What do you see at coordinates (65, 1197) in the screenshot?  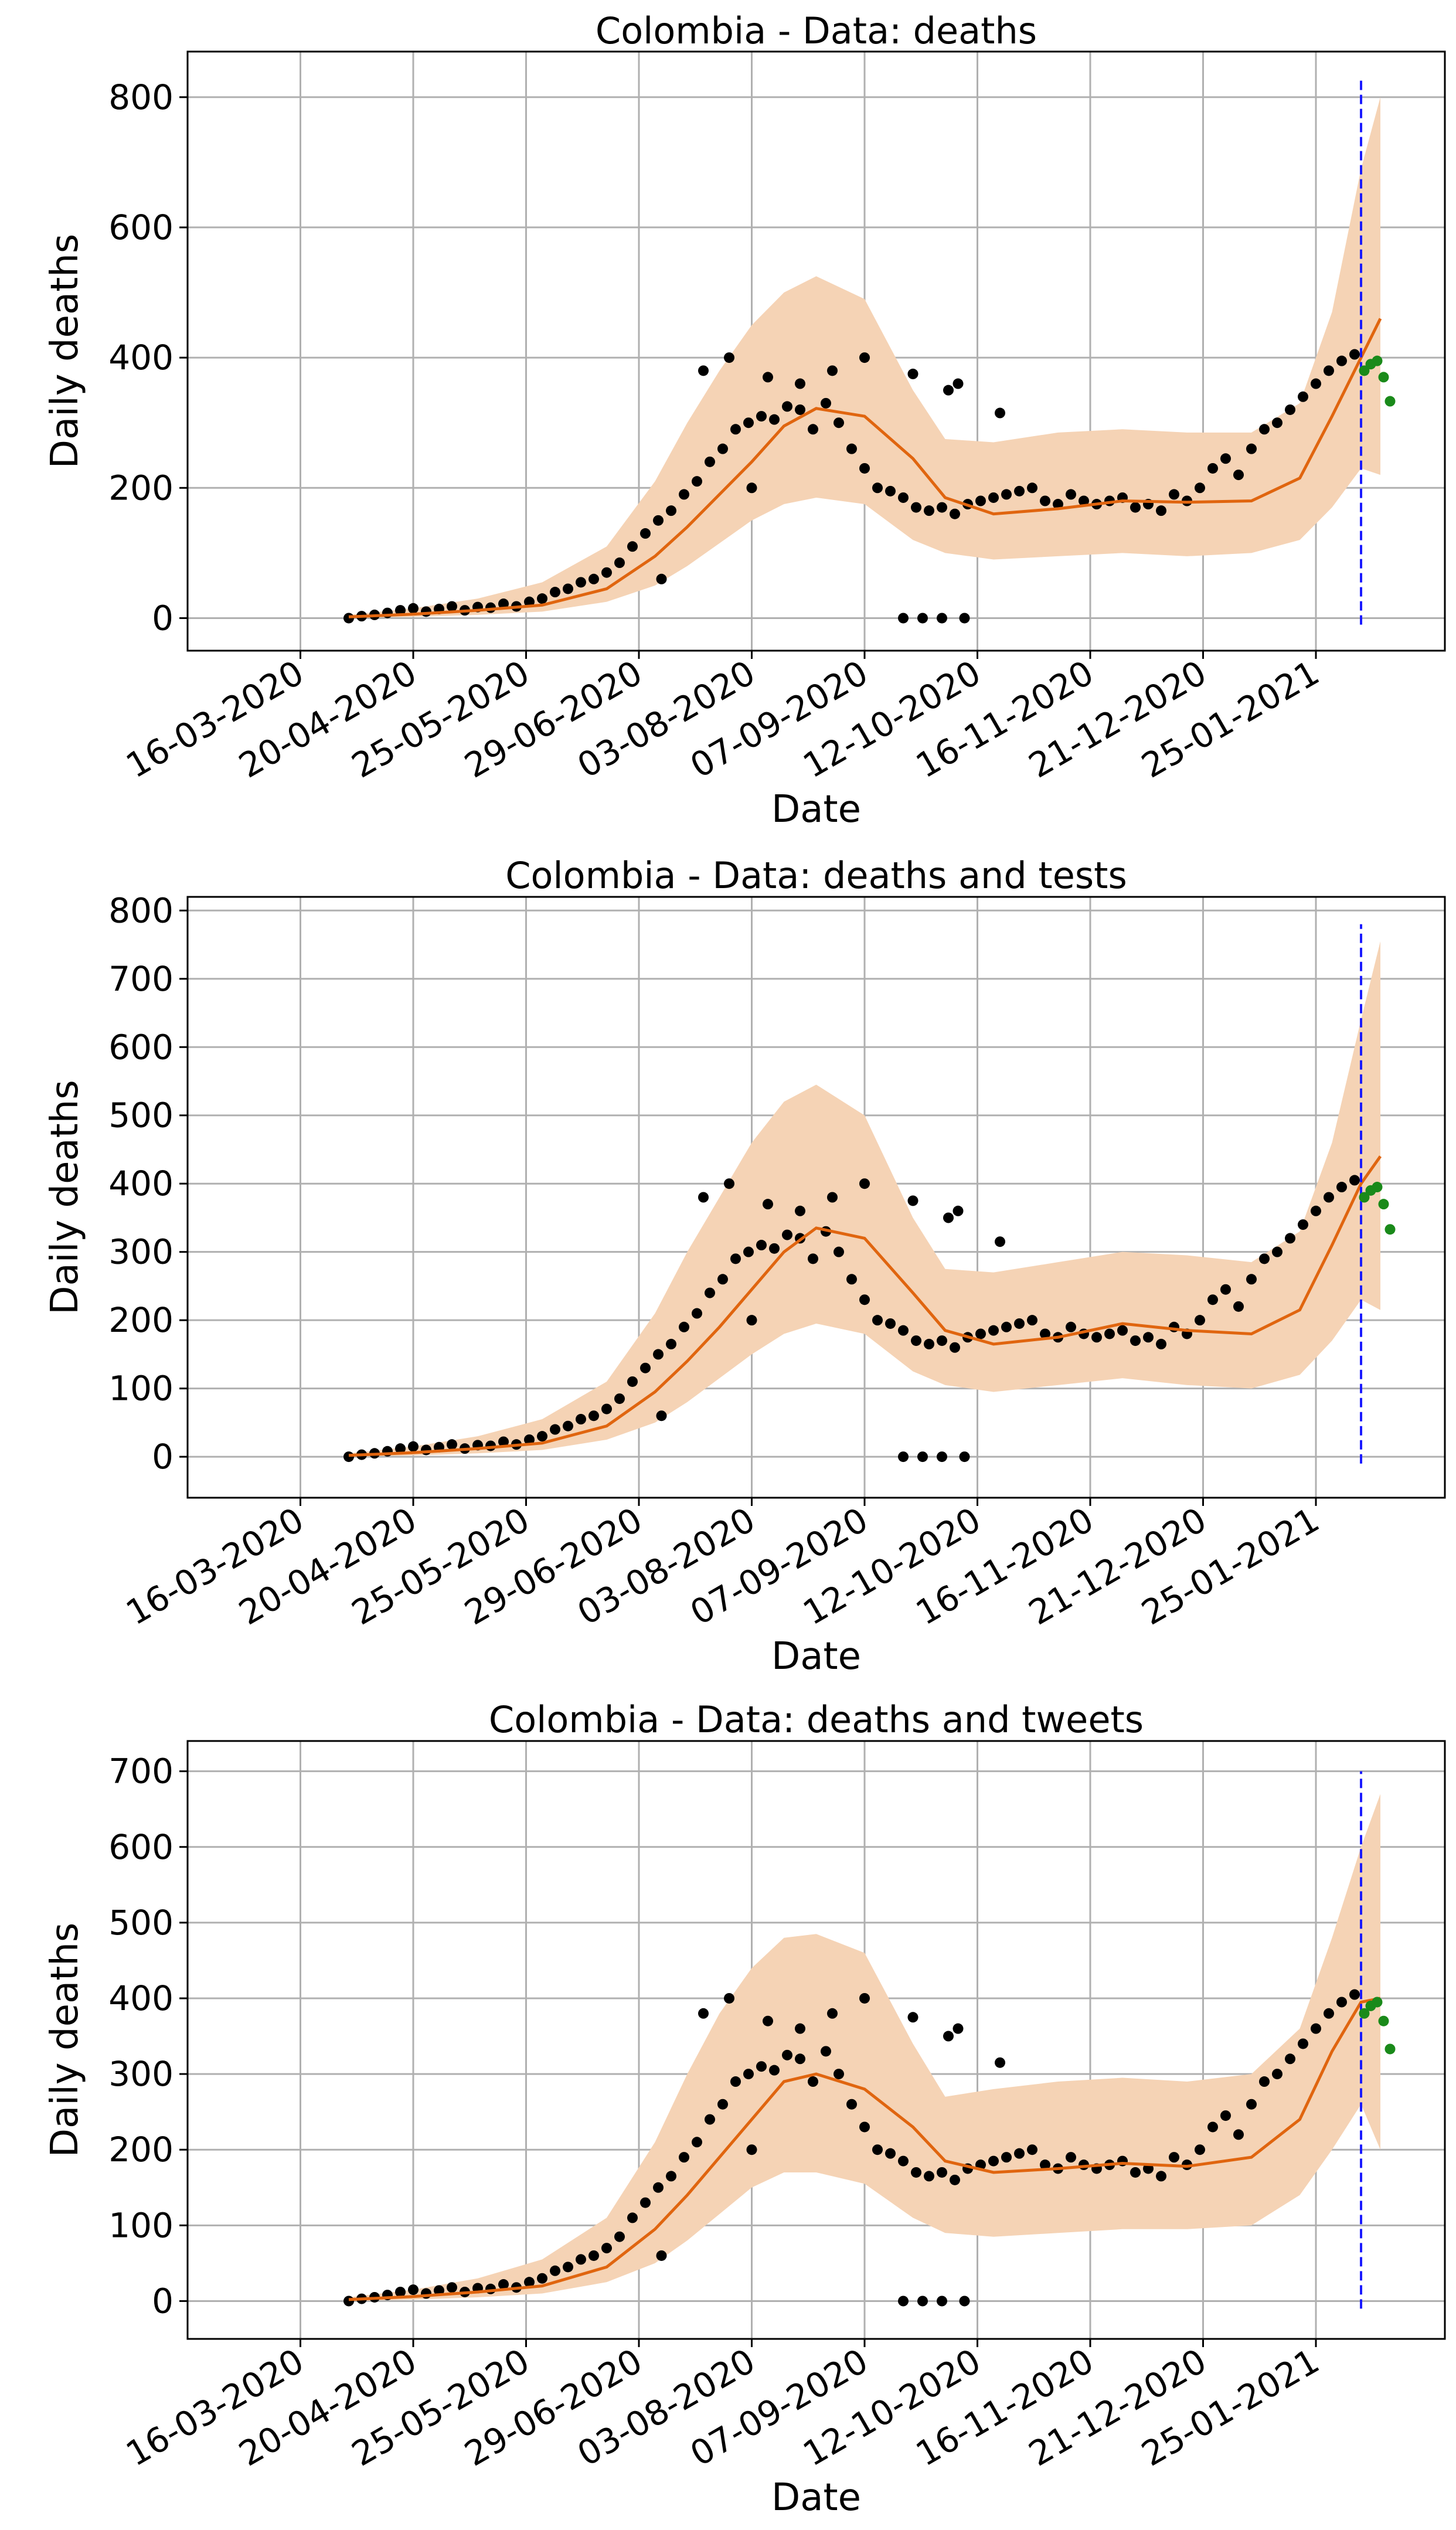 I see `y-axis-label: Daily deaths` at bounding box center [65, 1197].